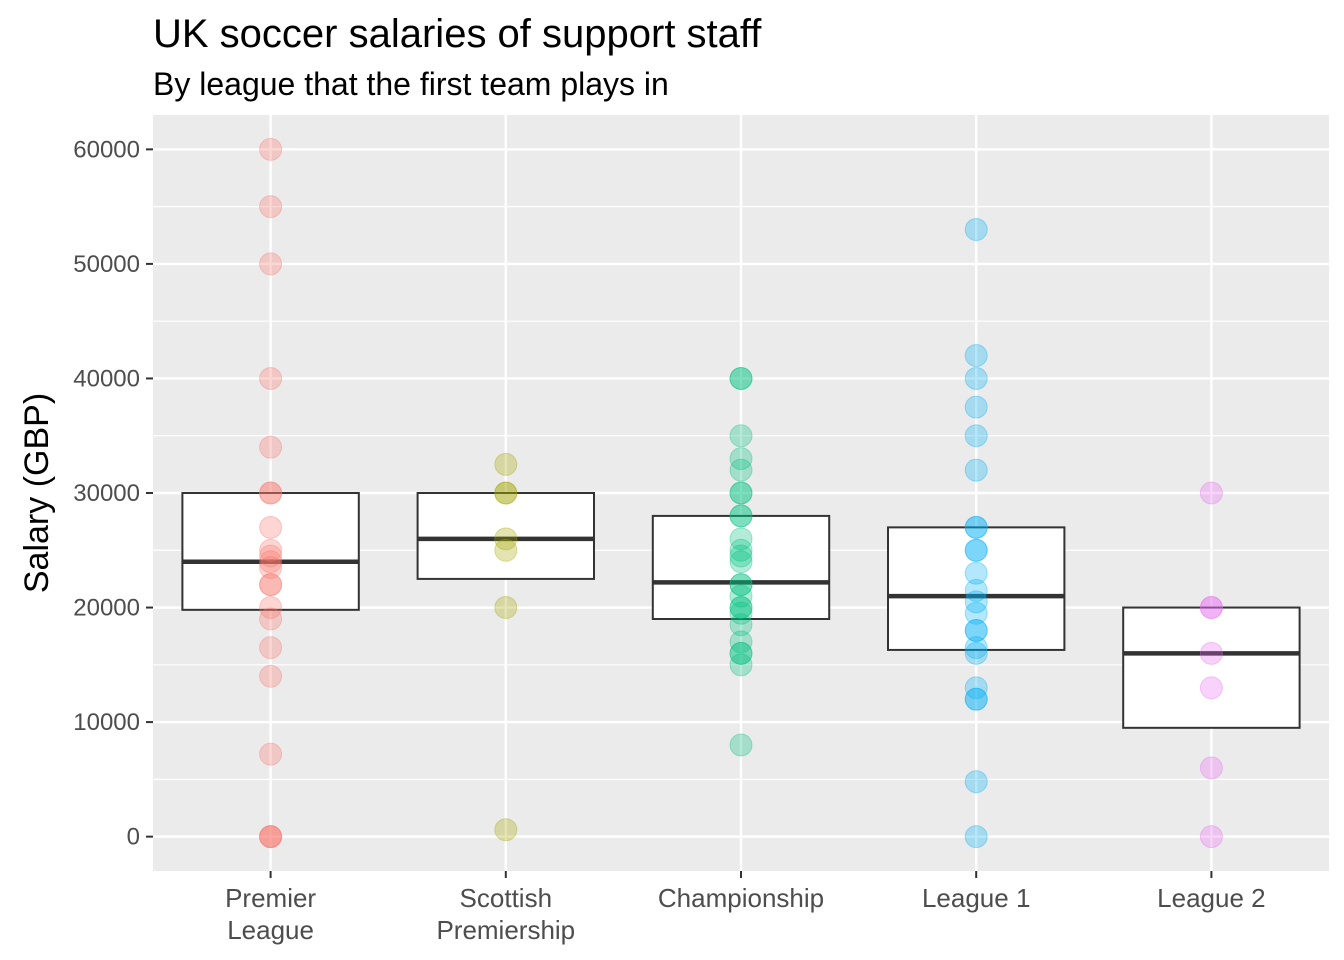 The height and width of the screenshot is (960, 1344). I want to click on y-axis: 0 10000 20000 30000 40000 50000 60000, so click(113, 493).